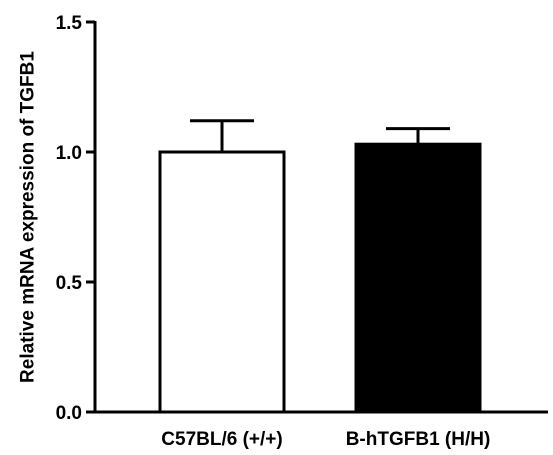 The image size is (553, 455). I want to click on x-axis-tick-labels: C57BL/6 (+/+) B-hTGFB1 (H/H), so click(325, 439).